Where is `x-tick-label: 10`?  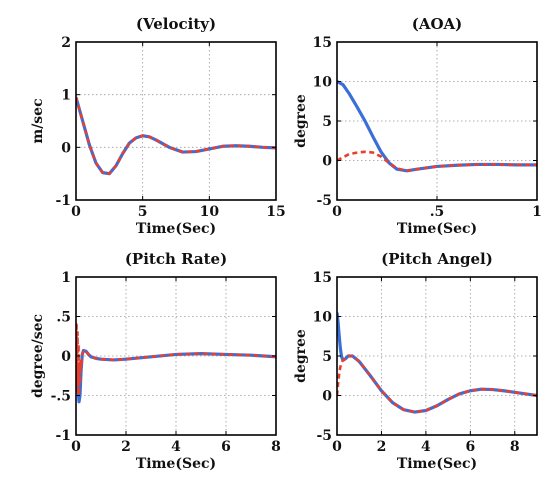 x-tick-label: 10 is located at coordinates (210, 212).